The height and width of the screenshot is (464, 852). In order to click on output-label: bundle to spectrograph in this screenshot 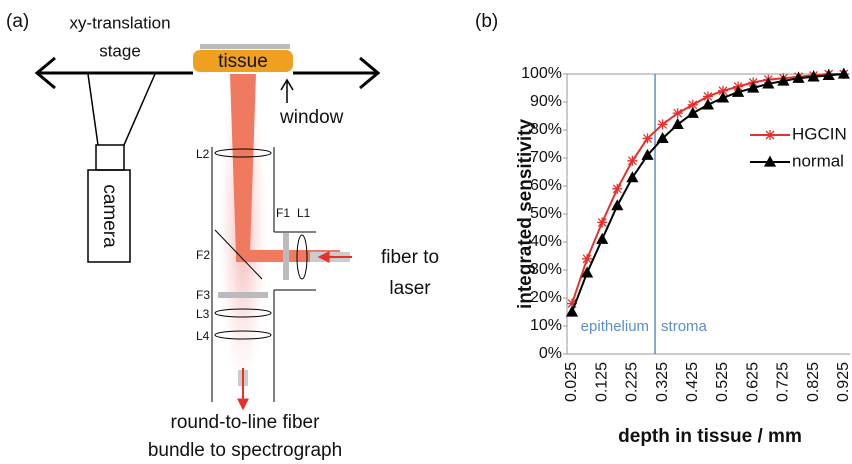, I will do `click(245, 450)`.